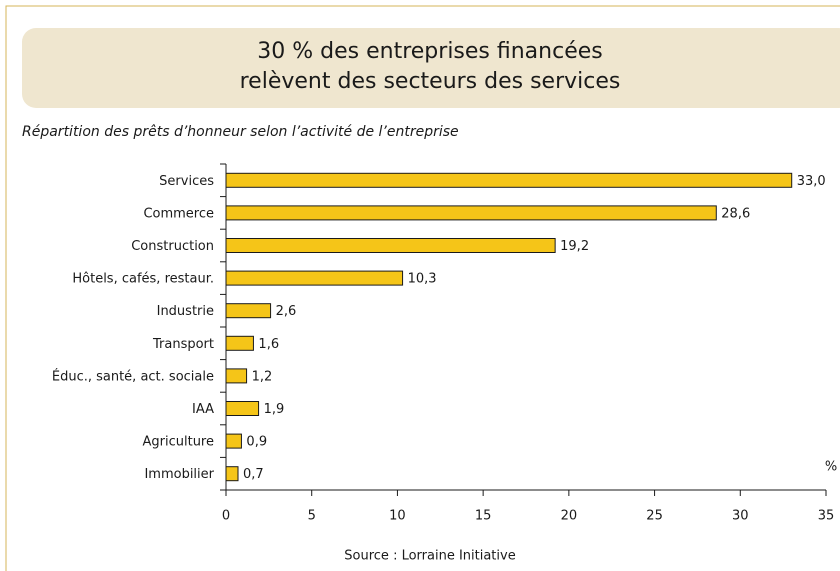  Describe the element at coordinates (143, 279) in the screenshot. I see `y-tick-label: Hôtels, cafés, restaur.` at that location.